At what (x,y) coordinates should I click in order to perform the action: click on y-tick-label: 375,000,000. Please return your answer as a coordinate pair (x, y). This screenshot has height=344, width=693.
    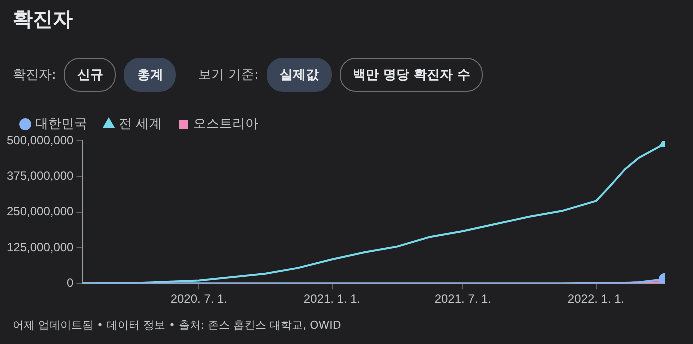
    Looking at the image, I should click on (40, 175).